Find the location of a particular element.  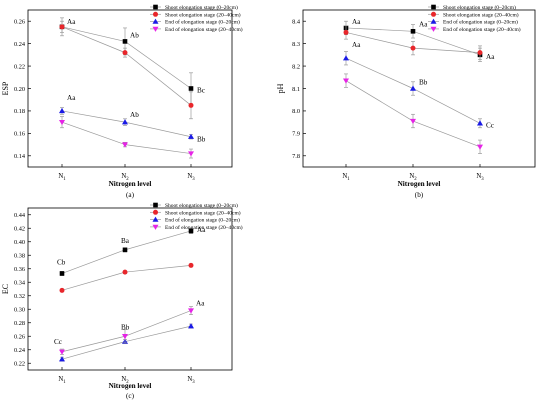

legend-entry: End of elongation stage (20–40cm) is located at coordinates (482, 29).